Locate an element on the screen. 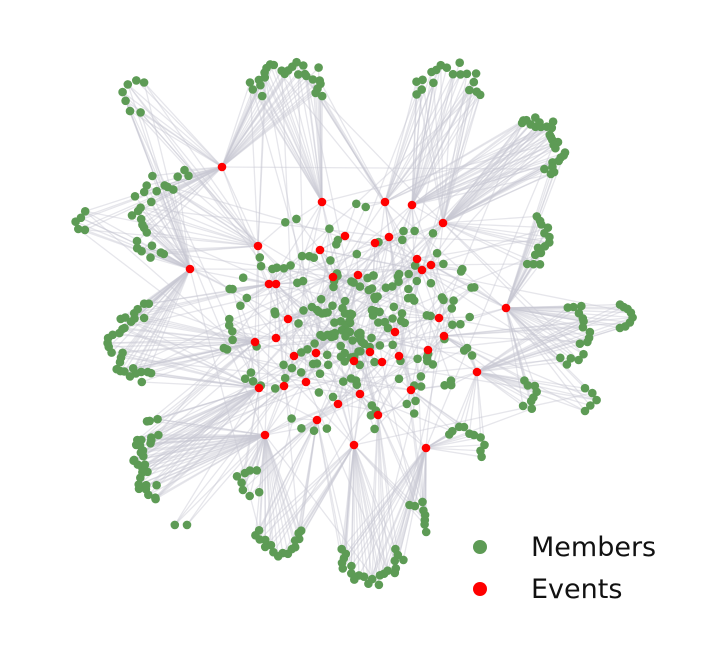 Image resolution: width=707 pixels, height=651 pixels. legend: Members Events is located at coordinates (560, 568).